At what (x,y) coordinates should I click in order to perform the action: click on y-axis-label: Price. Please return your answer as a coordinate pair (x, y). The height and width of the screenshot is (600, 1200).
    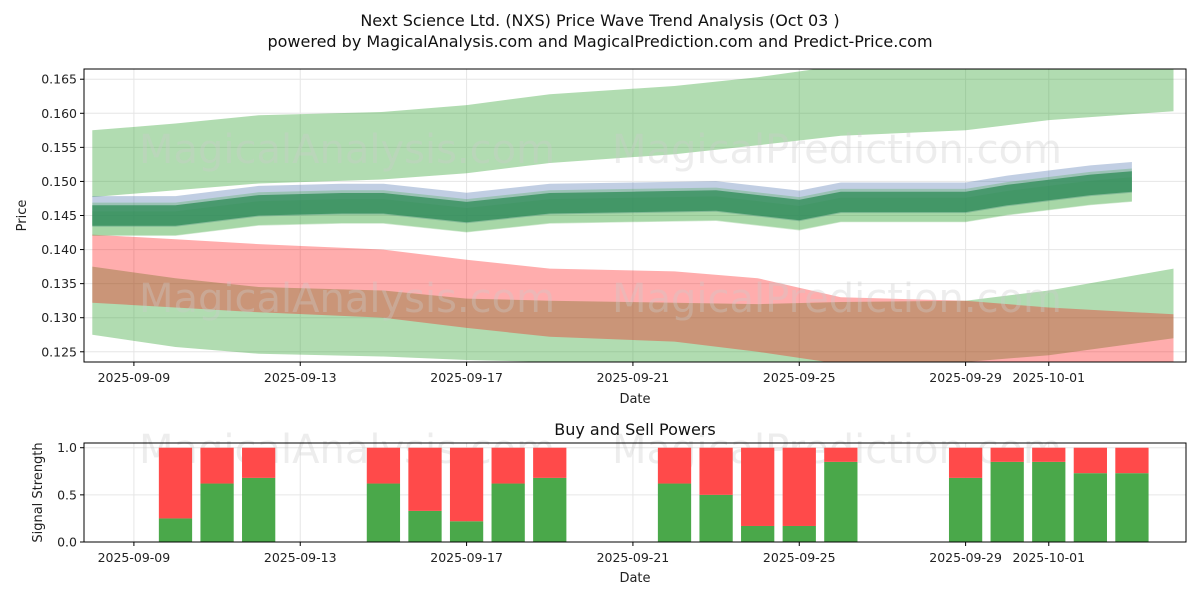
    Looking at the image, I should click on (22, 216).